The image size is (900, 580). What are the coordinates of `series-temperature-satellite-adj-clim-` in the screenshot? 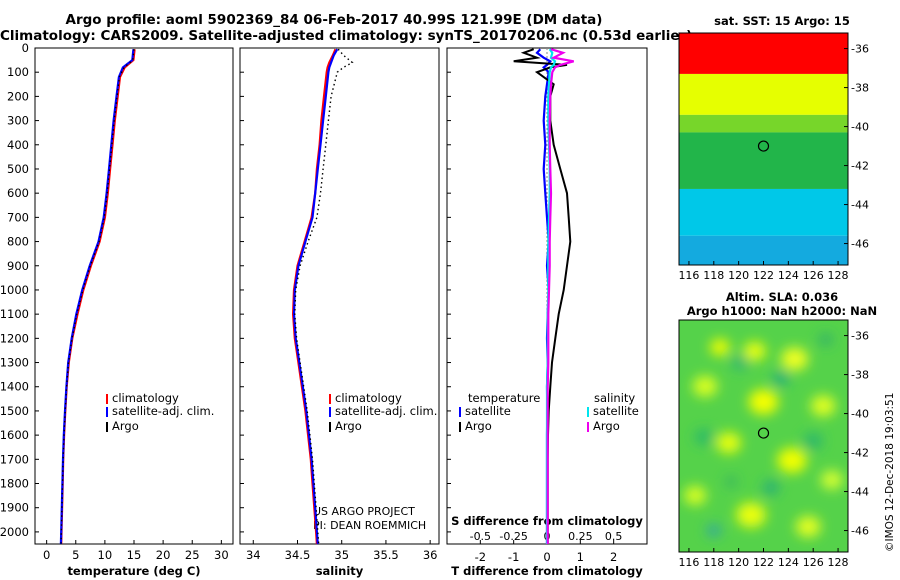 It's located at (97, 297).